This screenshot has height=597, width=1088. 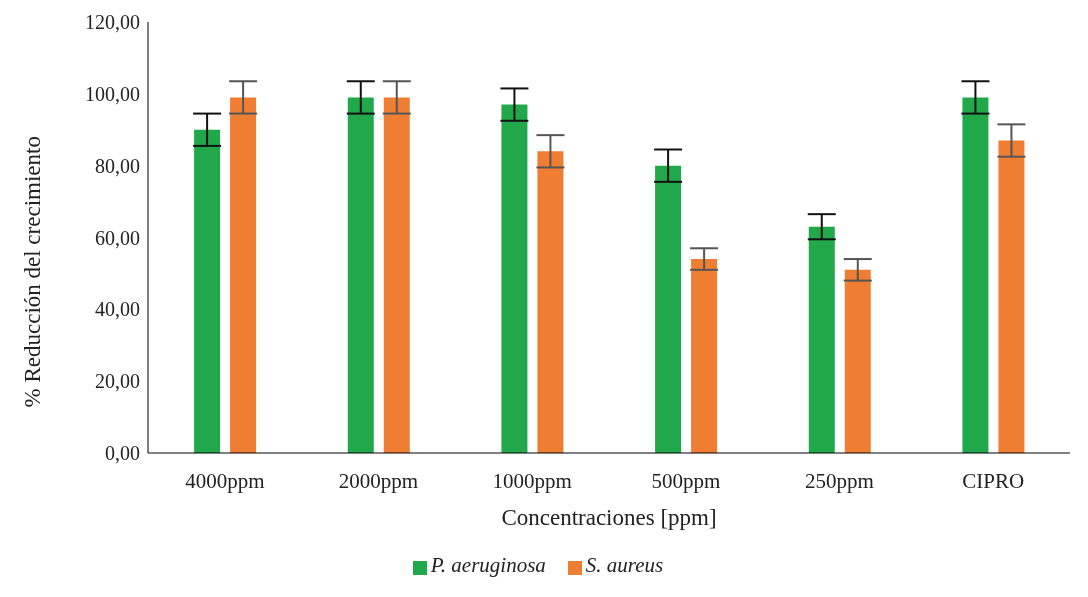 What do you see at coordinates (488, 565) in the screenshot?
I see `legend-label: P. aeruginosa` at bounding box center [488, 565].